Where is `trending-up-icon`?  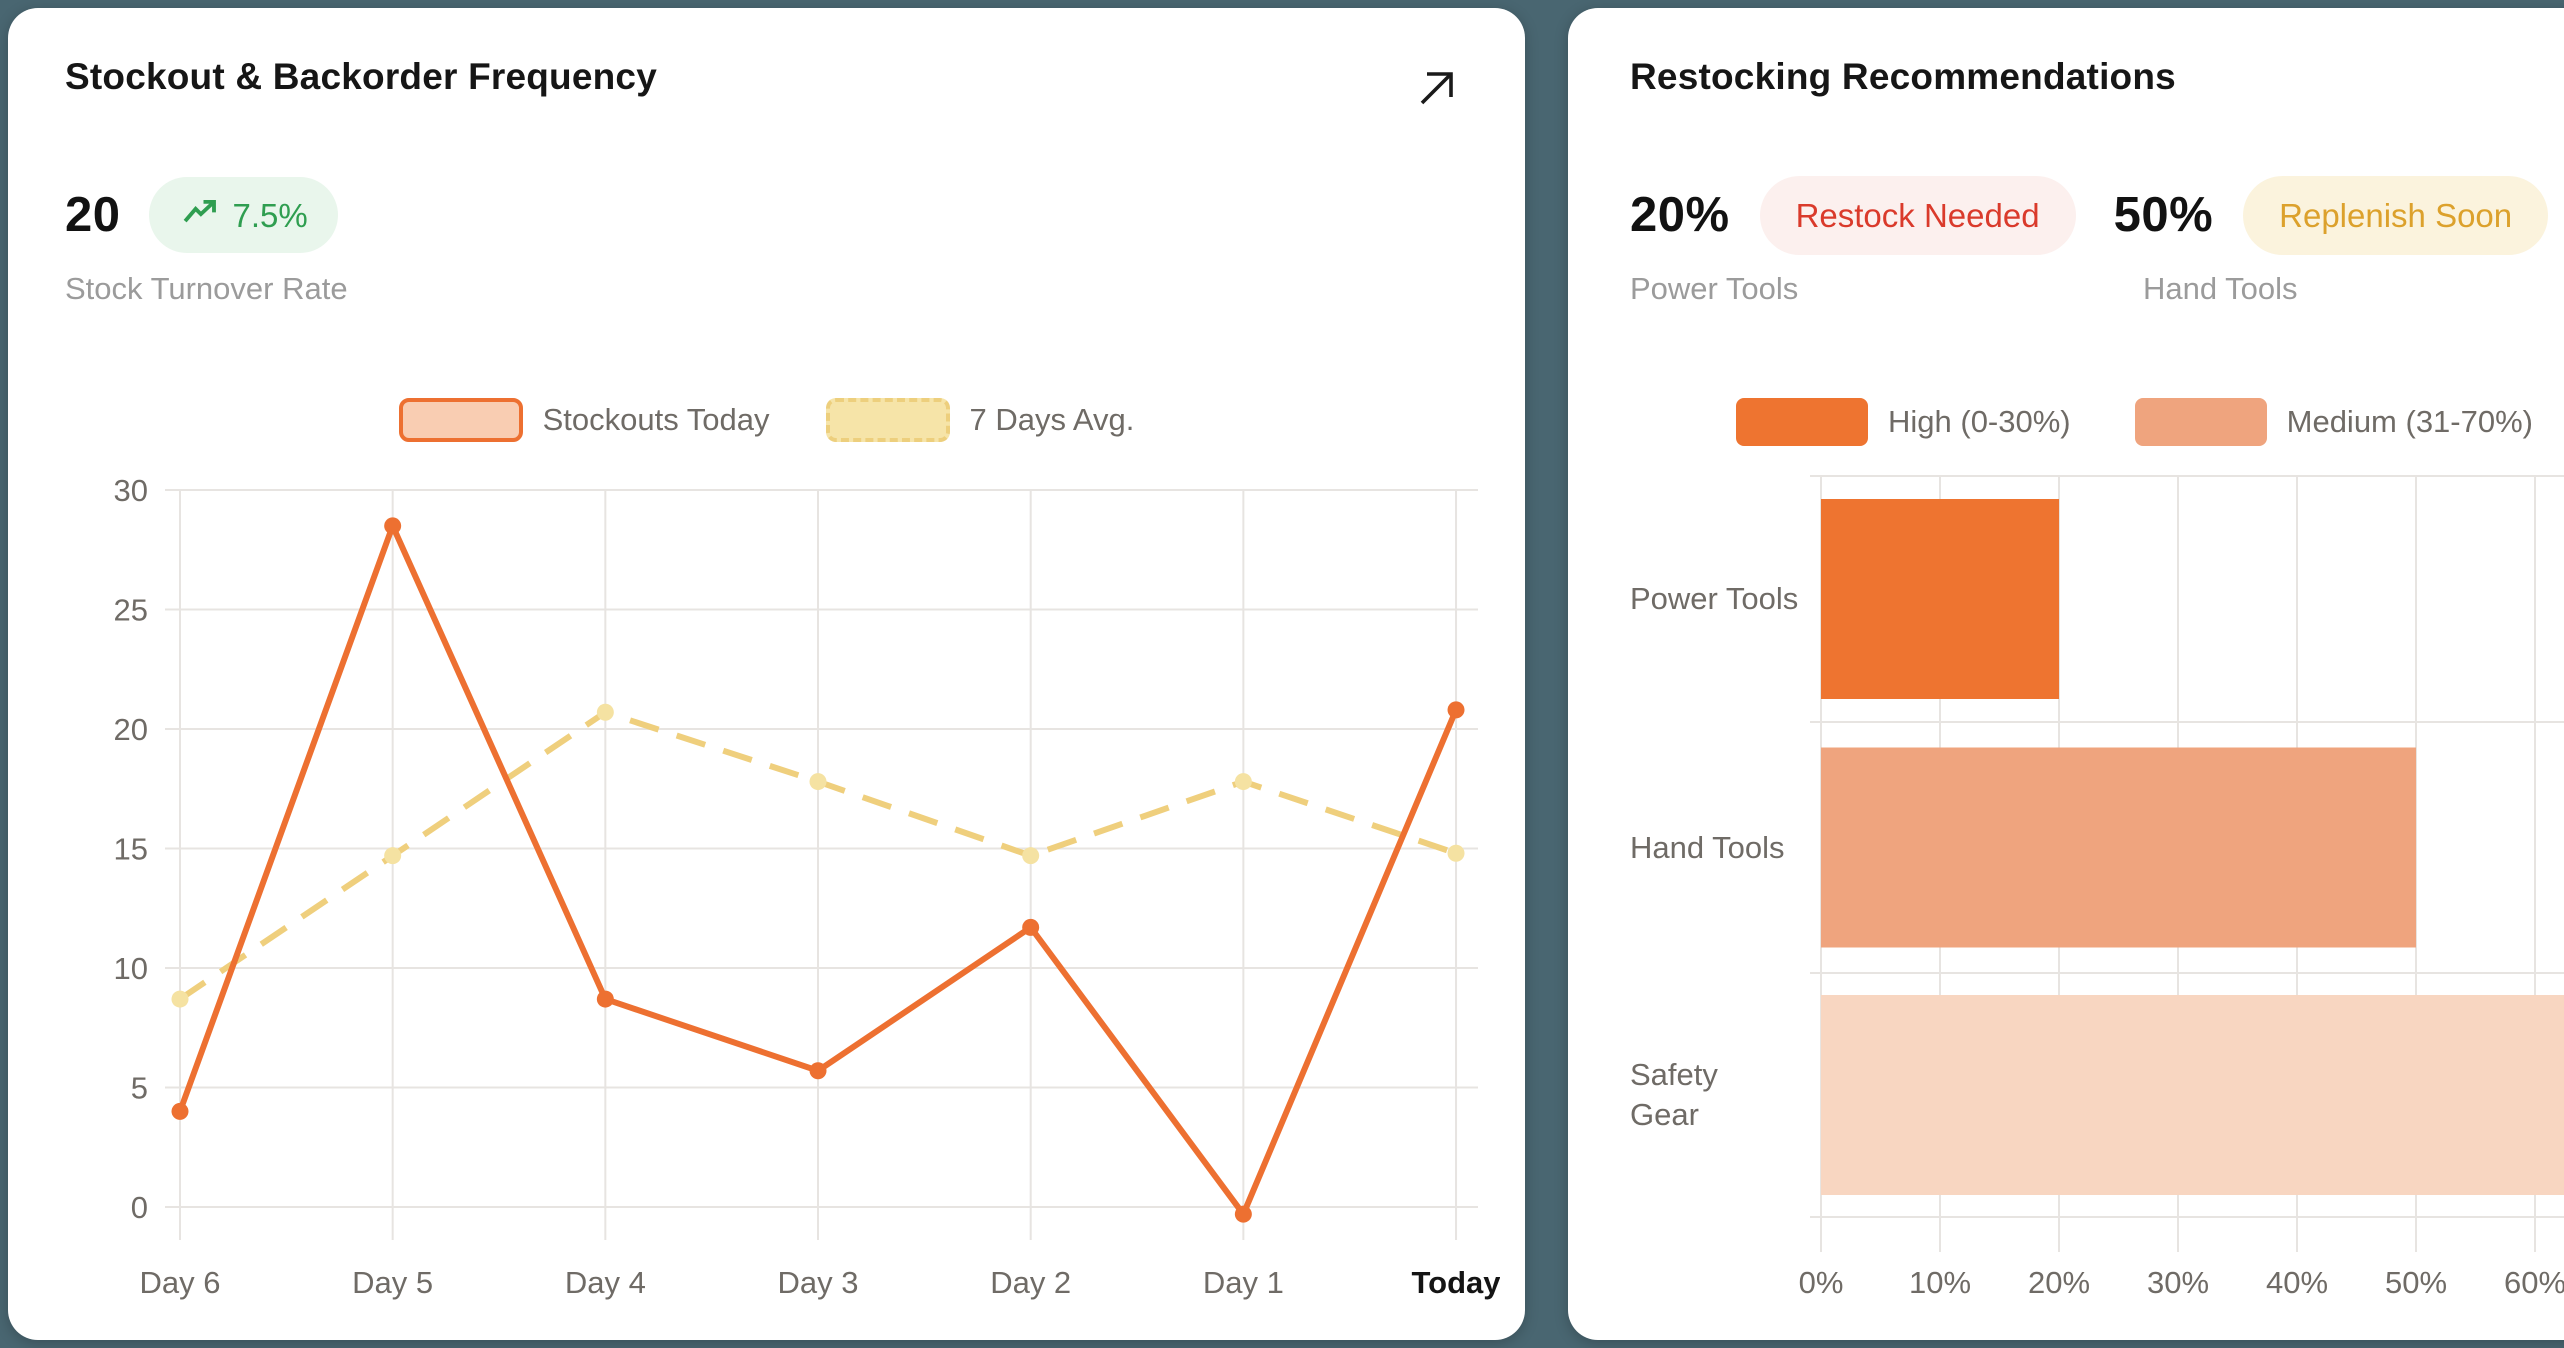
trending-up-icon is located at coordinates (199, 211).